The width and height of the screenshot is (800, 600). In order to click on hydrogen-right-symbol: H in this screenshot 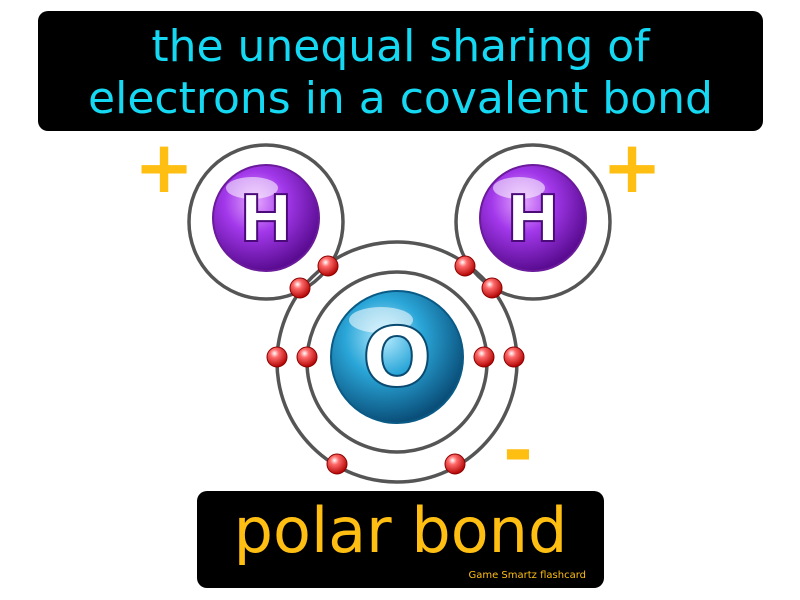, I will do `click(533, 220)`.